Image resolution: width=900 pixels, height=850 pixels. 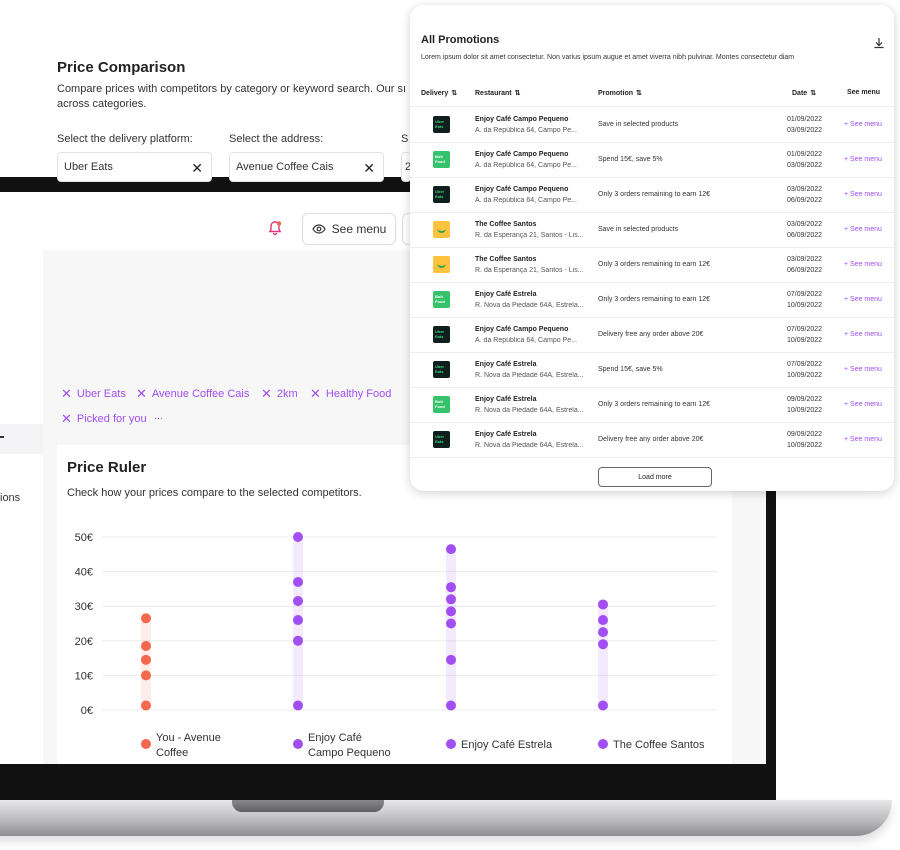 What do you see at coordinates (279, 394) in the screenshot?
I see `filter-chip: ✕ 2km` at bounding box center [279, 394].